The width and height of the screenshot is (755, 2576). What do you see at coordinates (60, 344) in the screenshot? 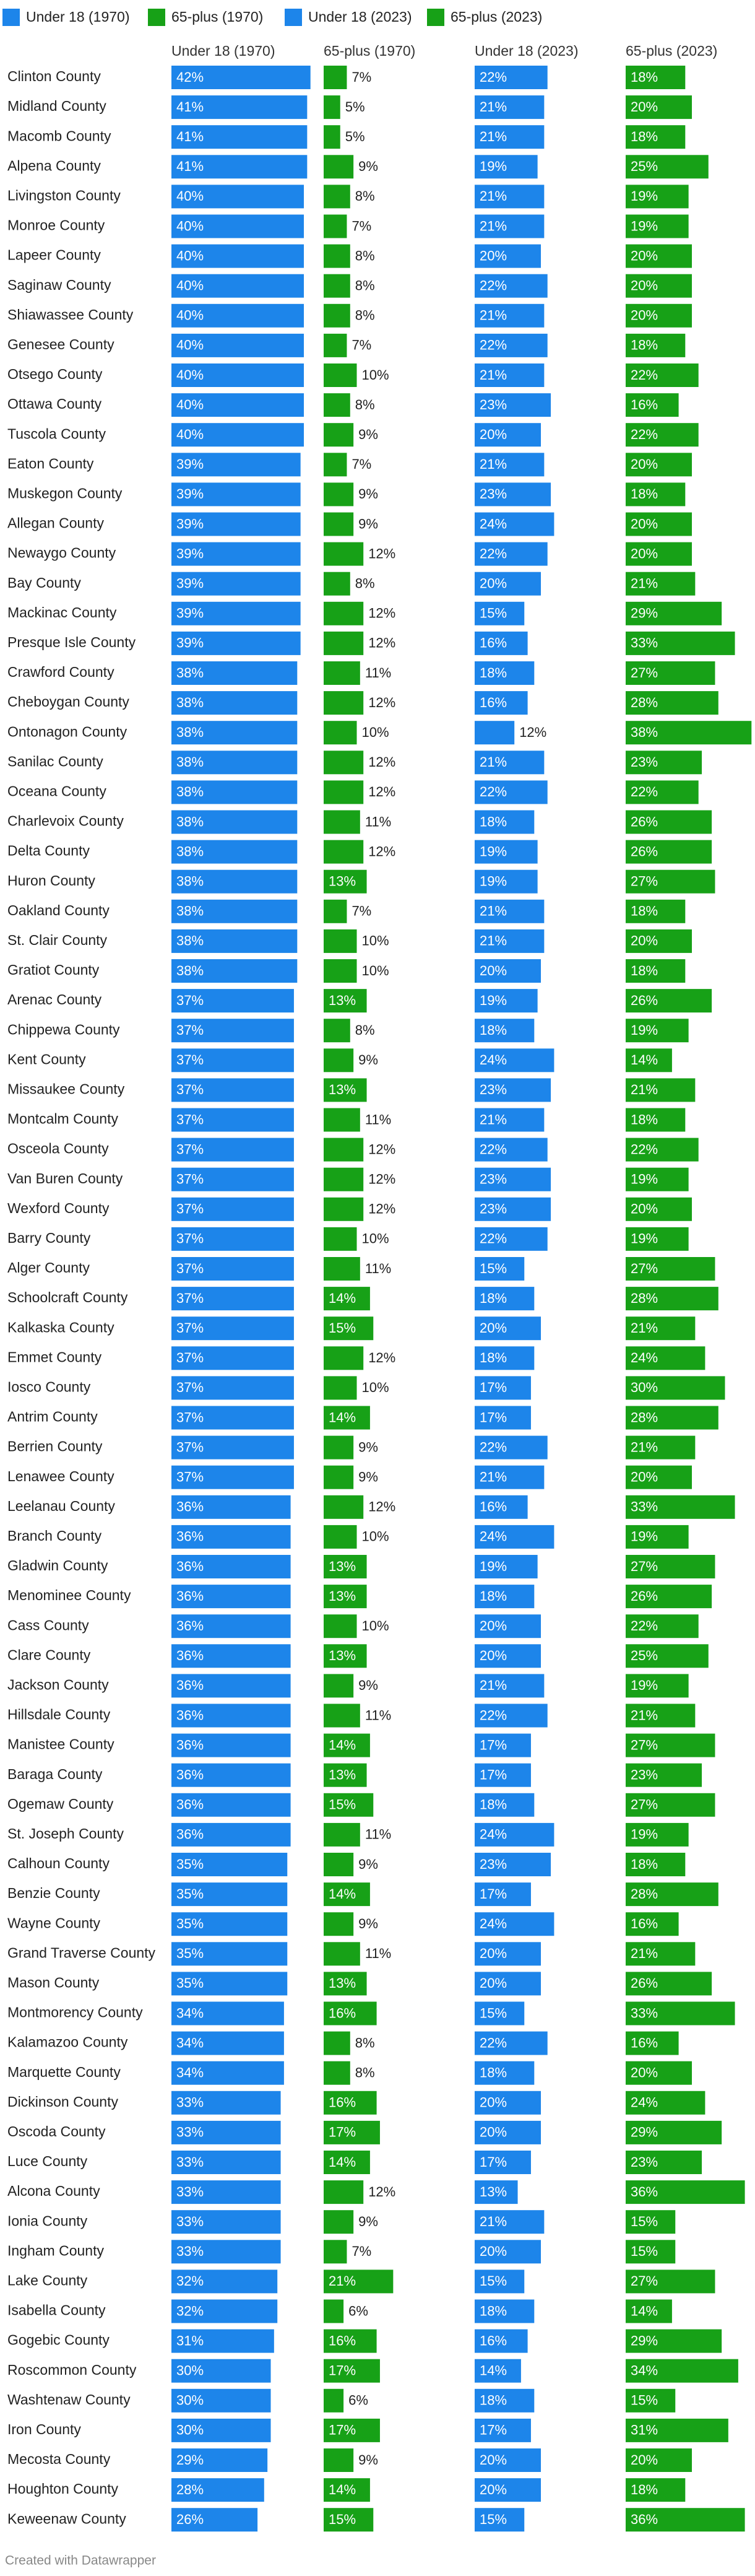
I see `row-label: Genesee County` at bounding box center [60, 344].